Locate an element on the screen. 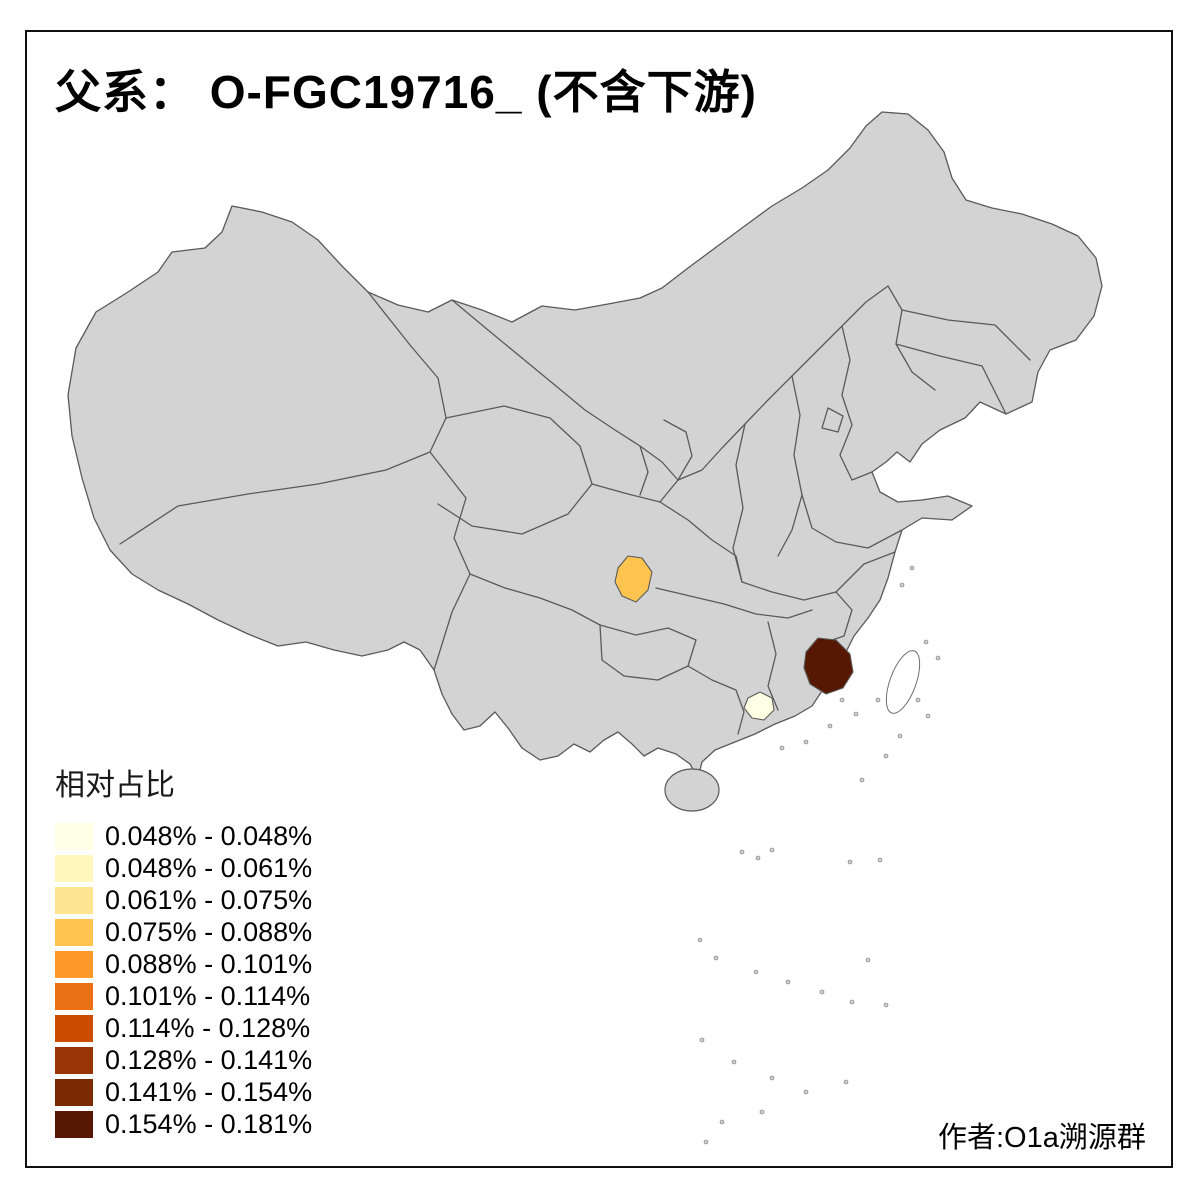  legend-row: 0.114% - 0.128% is located at coordinates (183, 1028).